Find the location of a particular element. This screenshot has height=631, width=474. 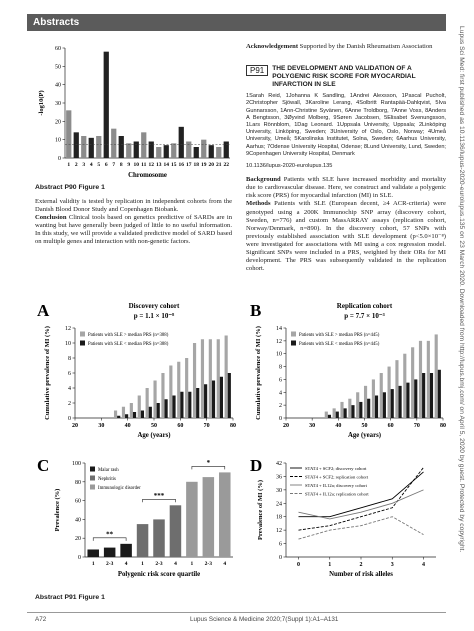

y-tick-label: 24 is located at coordinates (279, 504).